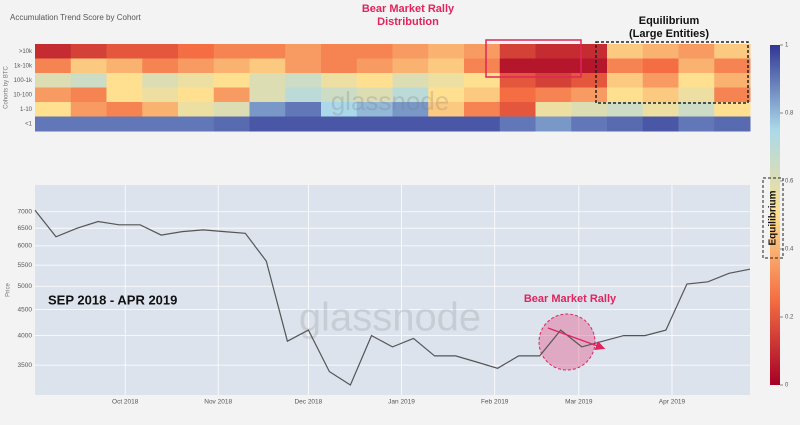 The width and height of the screenshot is (800, 425). What do you see at coordinates (570, 299) in the screenshot?
I see `annotation: Bear Market Rally` at bounding box center [570, 299].